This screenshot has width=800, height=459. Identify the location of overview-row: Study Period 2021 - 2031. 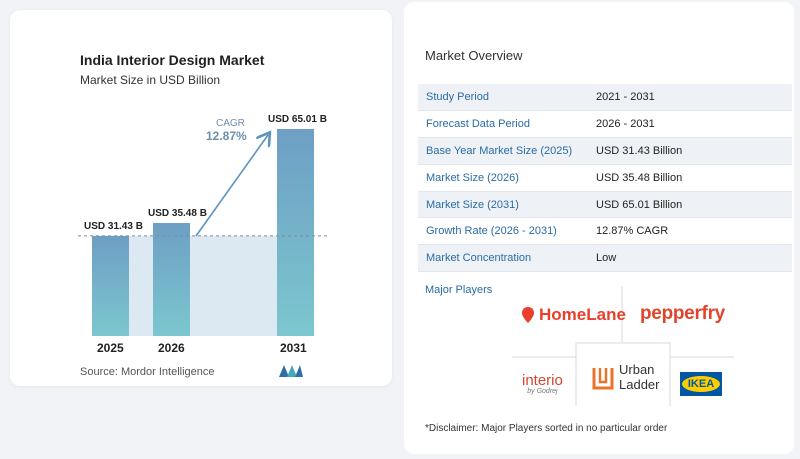
(605, 98).